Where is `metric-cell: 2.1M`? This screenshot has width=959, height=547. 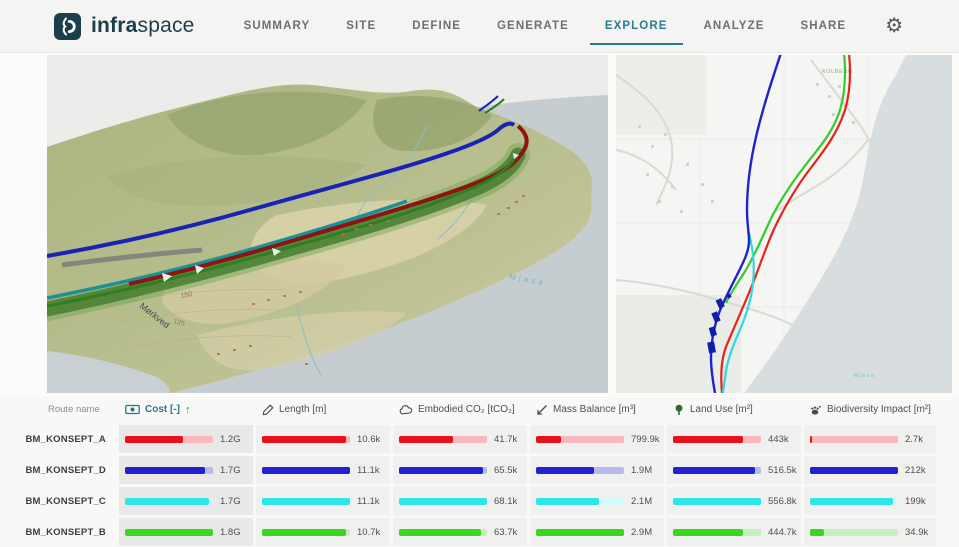 metric-cell: 2.1M is located at coordinates (597, 501).